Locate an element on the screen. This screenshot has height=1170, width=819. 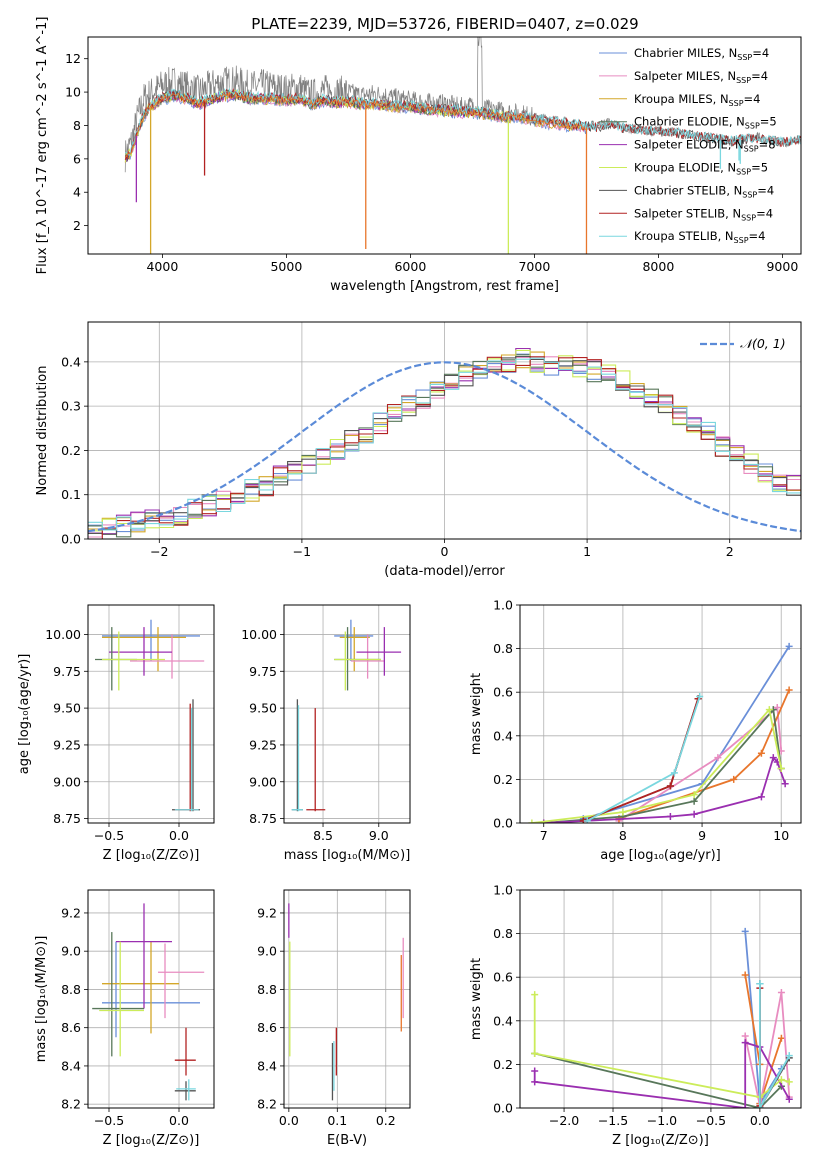
x-tick-label: −2 is located at coordinates (159, 551).